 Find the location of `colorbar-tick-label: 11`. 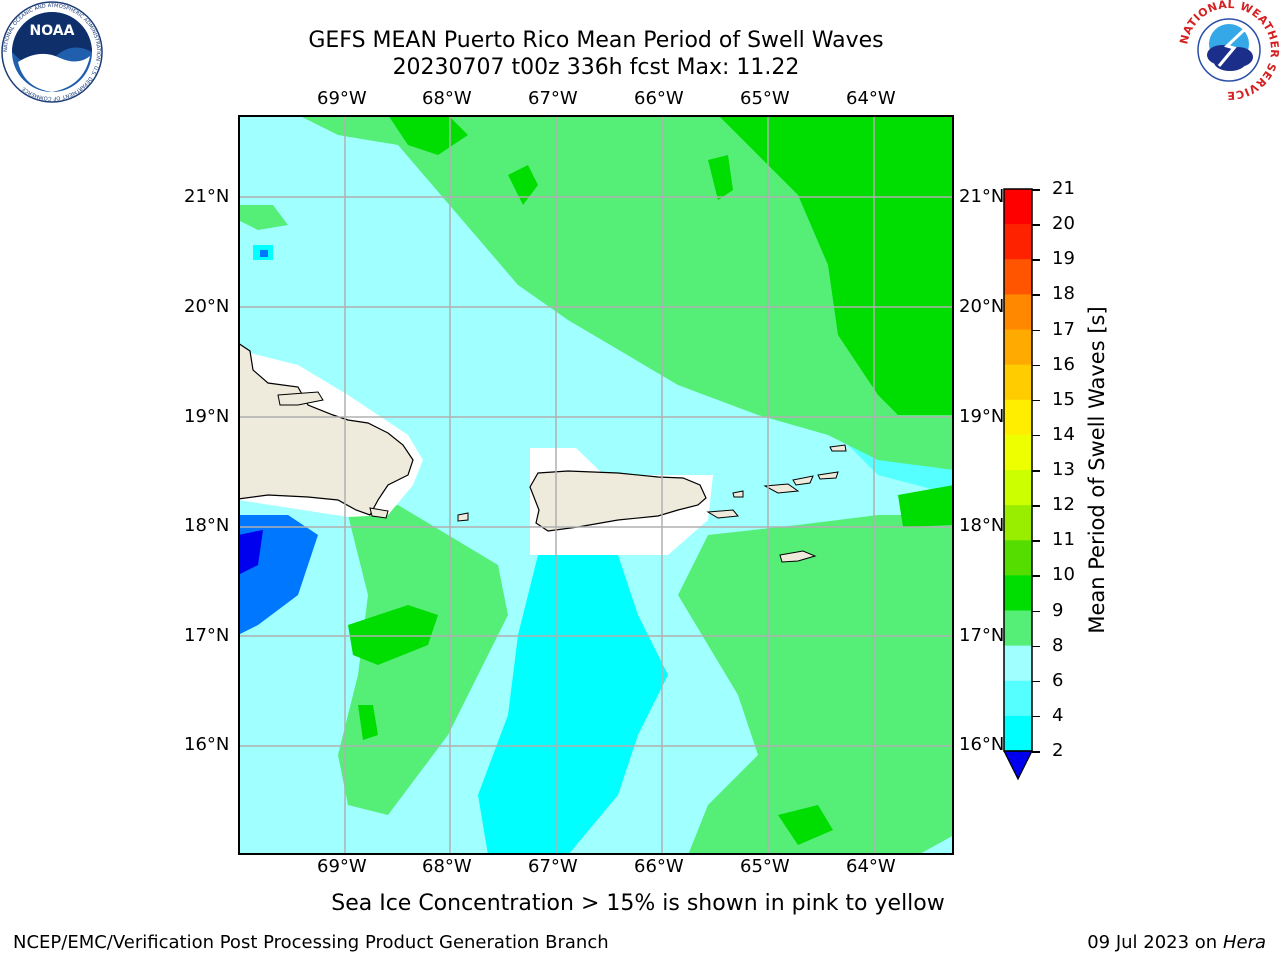

colorbar-tick-label: 11 is located at coordinates (1063, 540).